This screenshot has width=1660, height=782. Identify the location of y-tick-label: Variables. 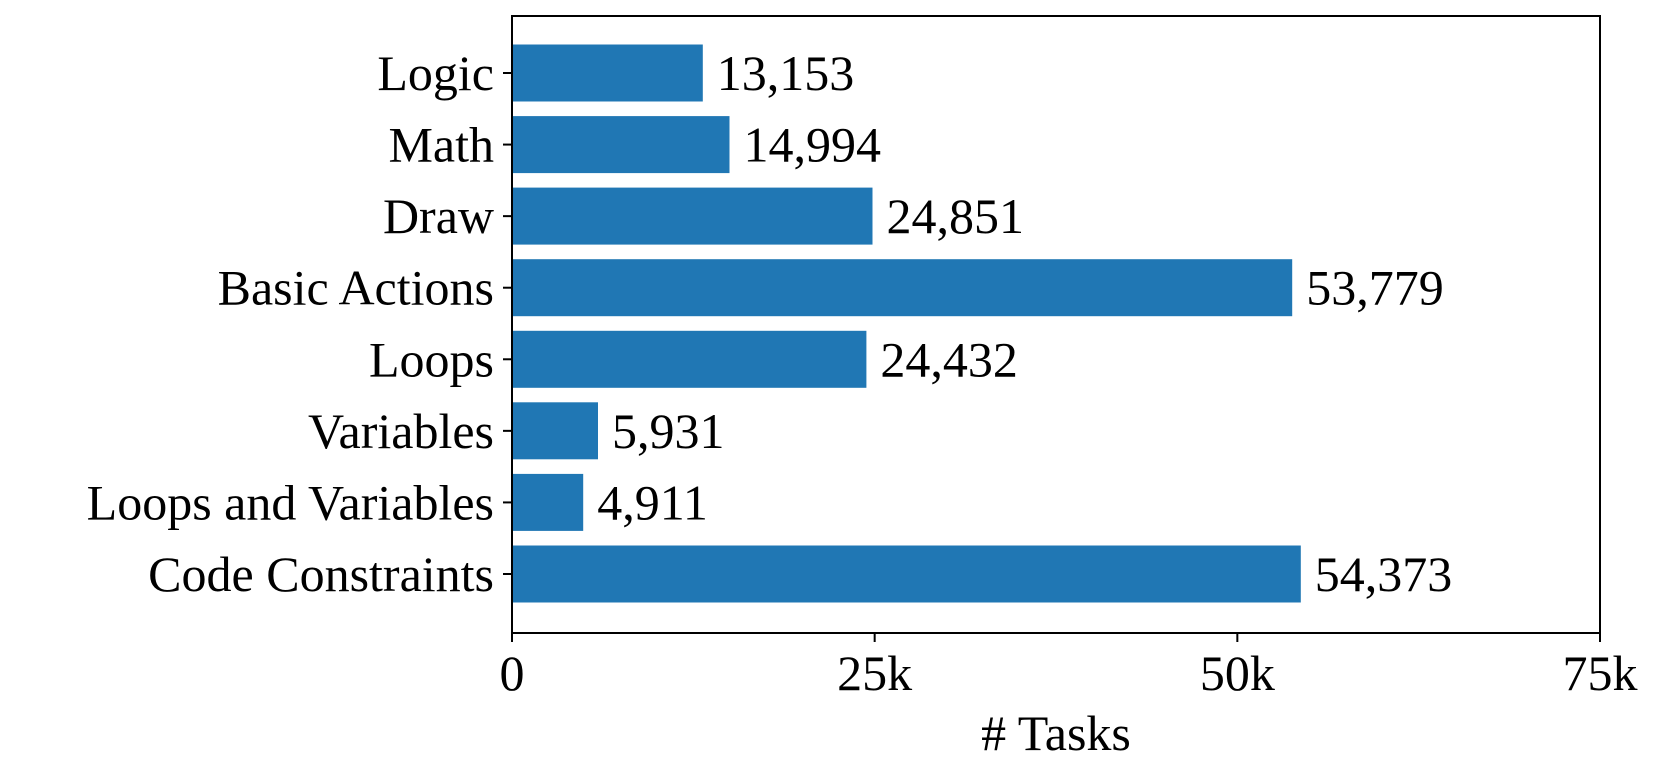
(401, 431).